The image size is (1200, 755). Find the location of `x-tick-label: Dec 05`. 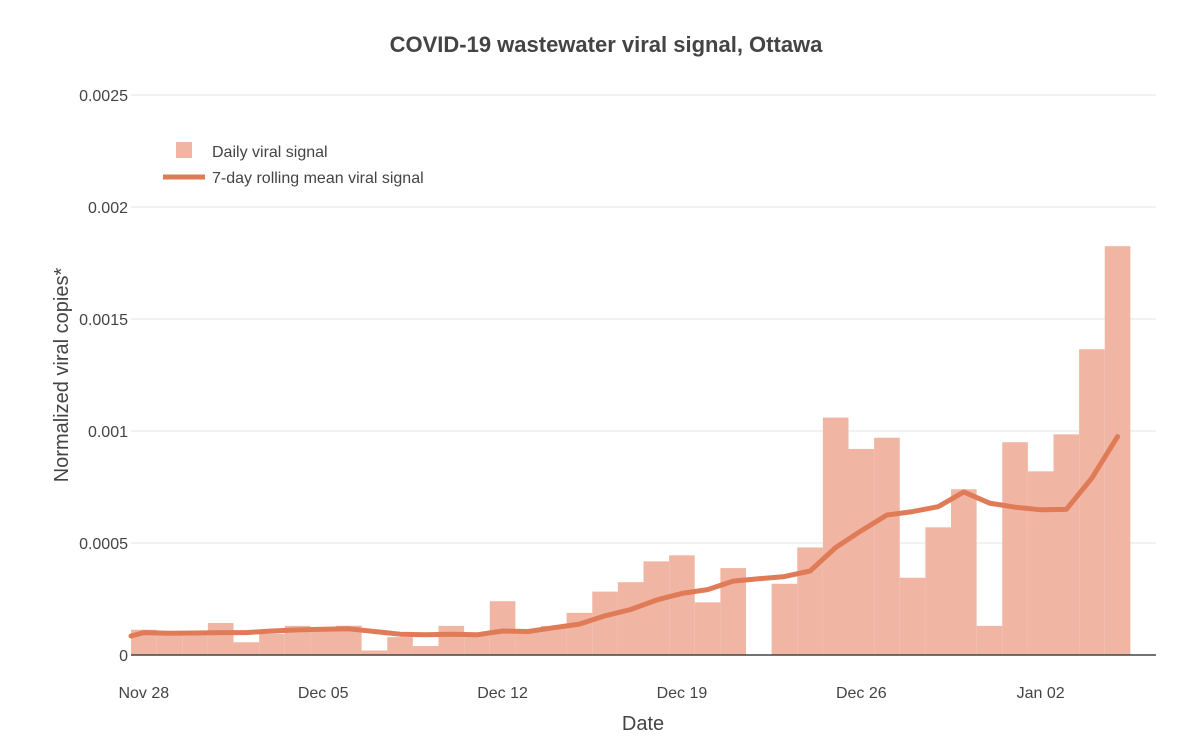

x-tick-label: Dec 05 is located at coordinates (323, 693).